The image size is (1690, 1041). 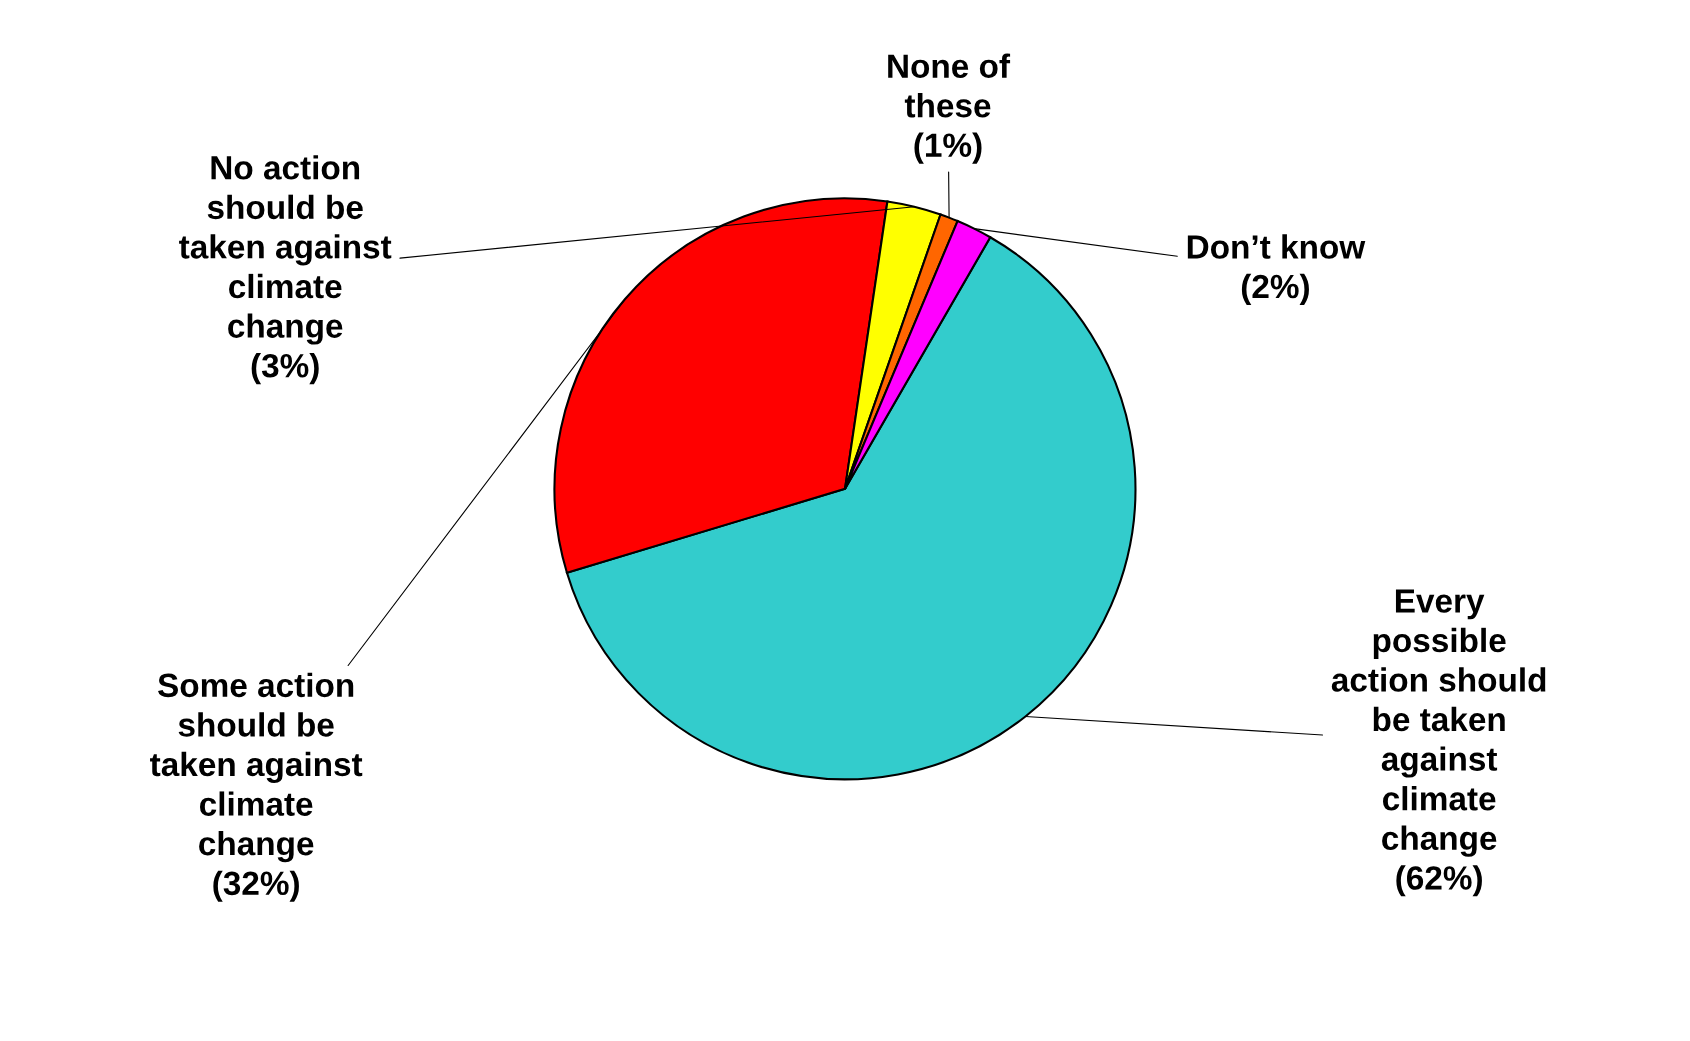 What do you see at coordinates (1439, 881) in the screenshot?
I see `data-label: (62%)` at bounding box center [1439, 881].